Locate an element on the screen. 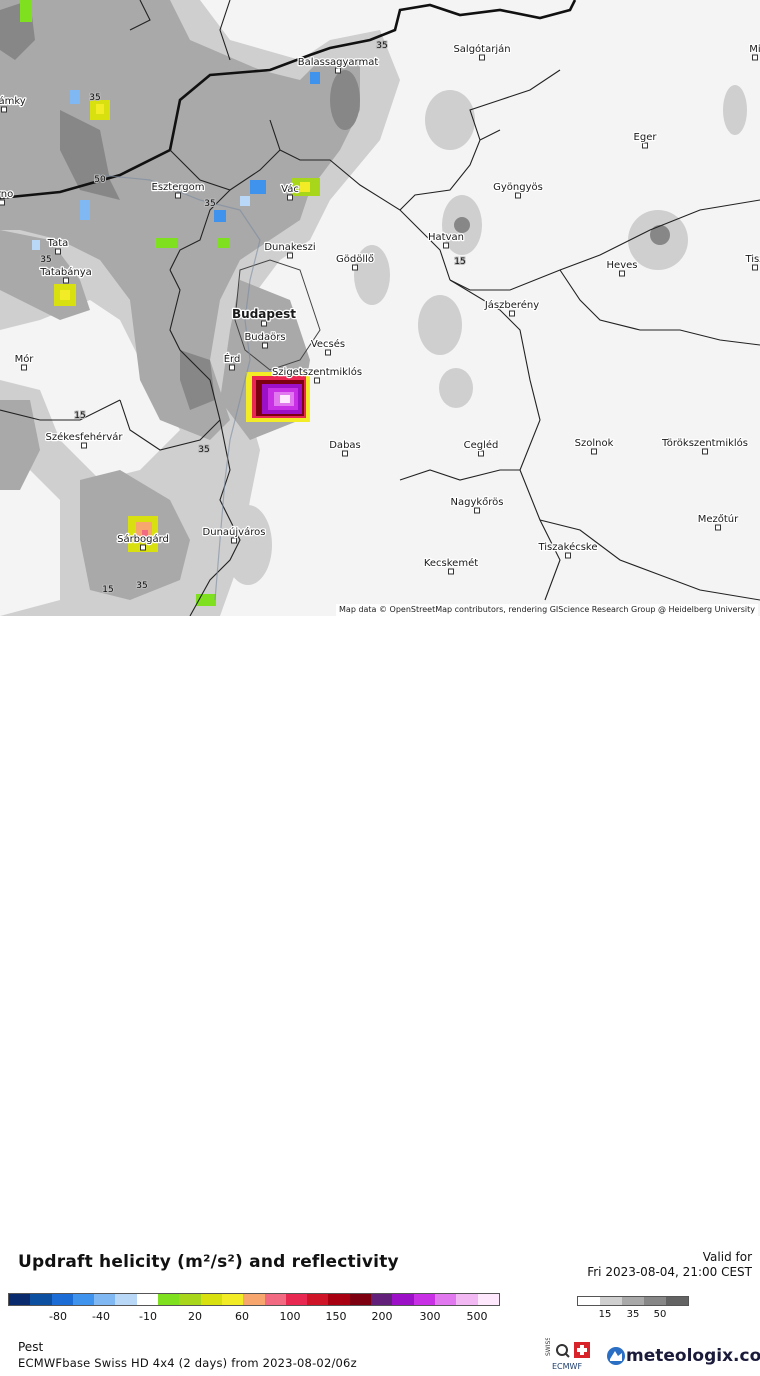  city-balassagyarmat: Balassagyarmat is located at coordinates (338, 65).